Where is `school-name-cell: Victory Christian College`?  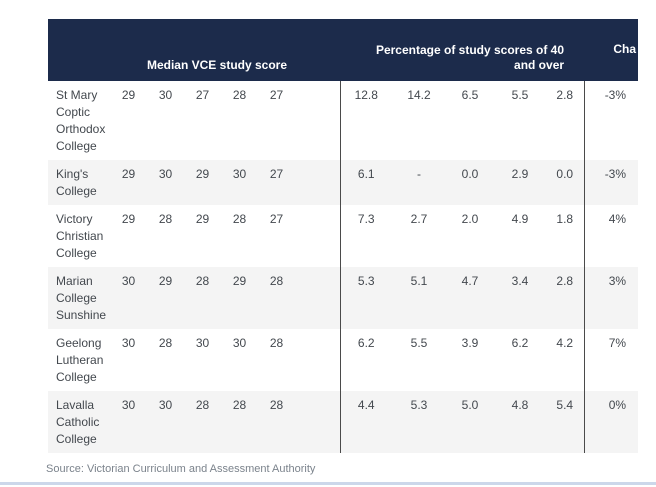
school-name-cell: Victory Christian College is located at coordinates (80, 236).